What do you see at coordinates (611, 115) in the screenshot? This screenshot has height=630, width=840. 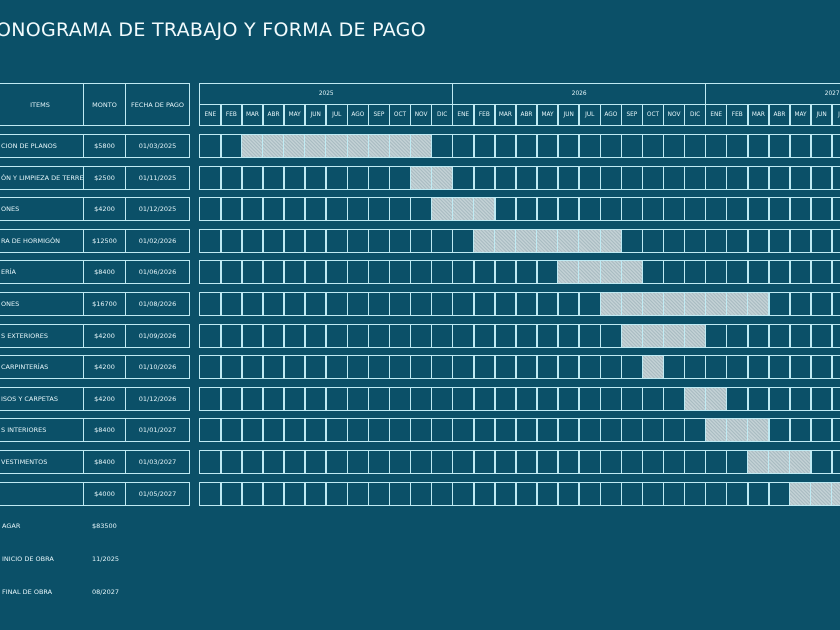 I see `month-header: AGO` at bounding box center [611, 115].